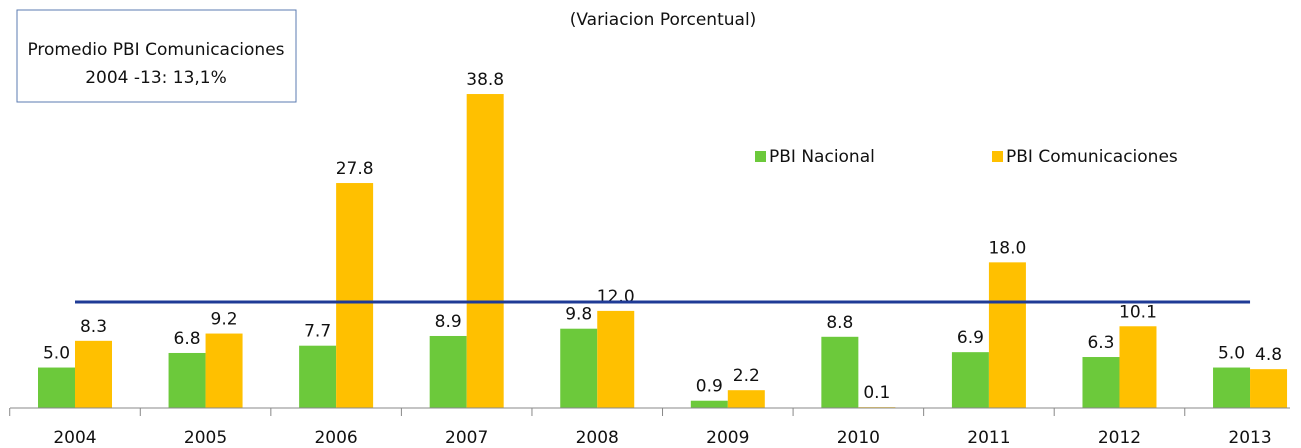 The image size is (1301, 448). Describe the element at coordinates (355, 169) in the screenshot. I see `data-label: 27.8` at that location.